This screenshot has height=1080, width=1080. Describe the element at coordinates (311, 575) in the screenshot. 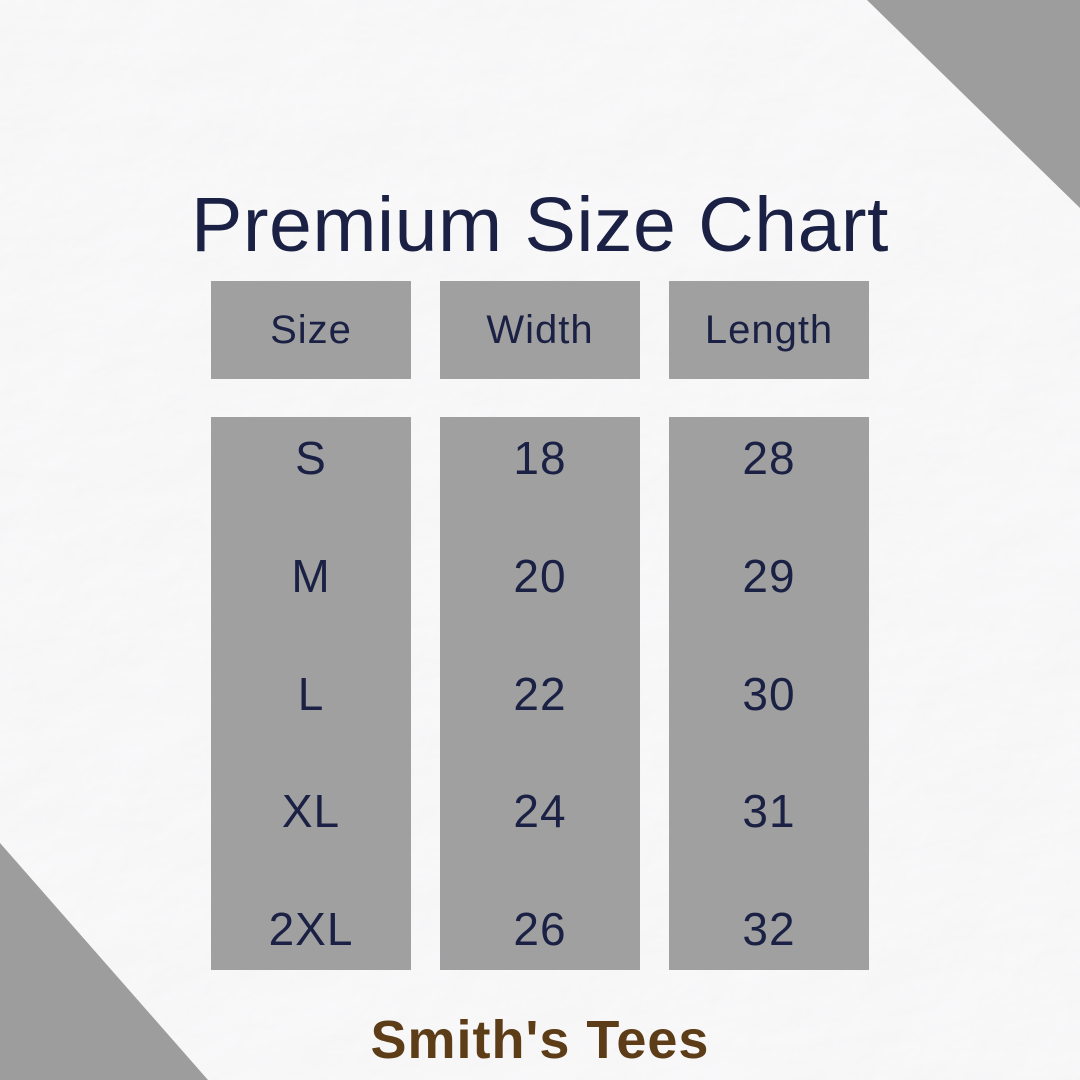

I see `size-cell: M` at that location.